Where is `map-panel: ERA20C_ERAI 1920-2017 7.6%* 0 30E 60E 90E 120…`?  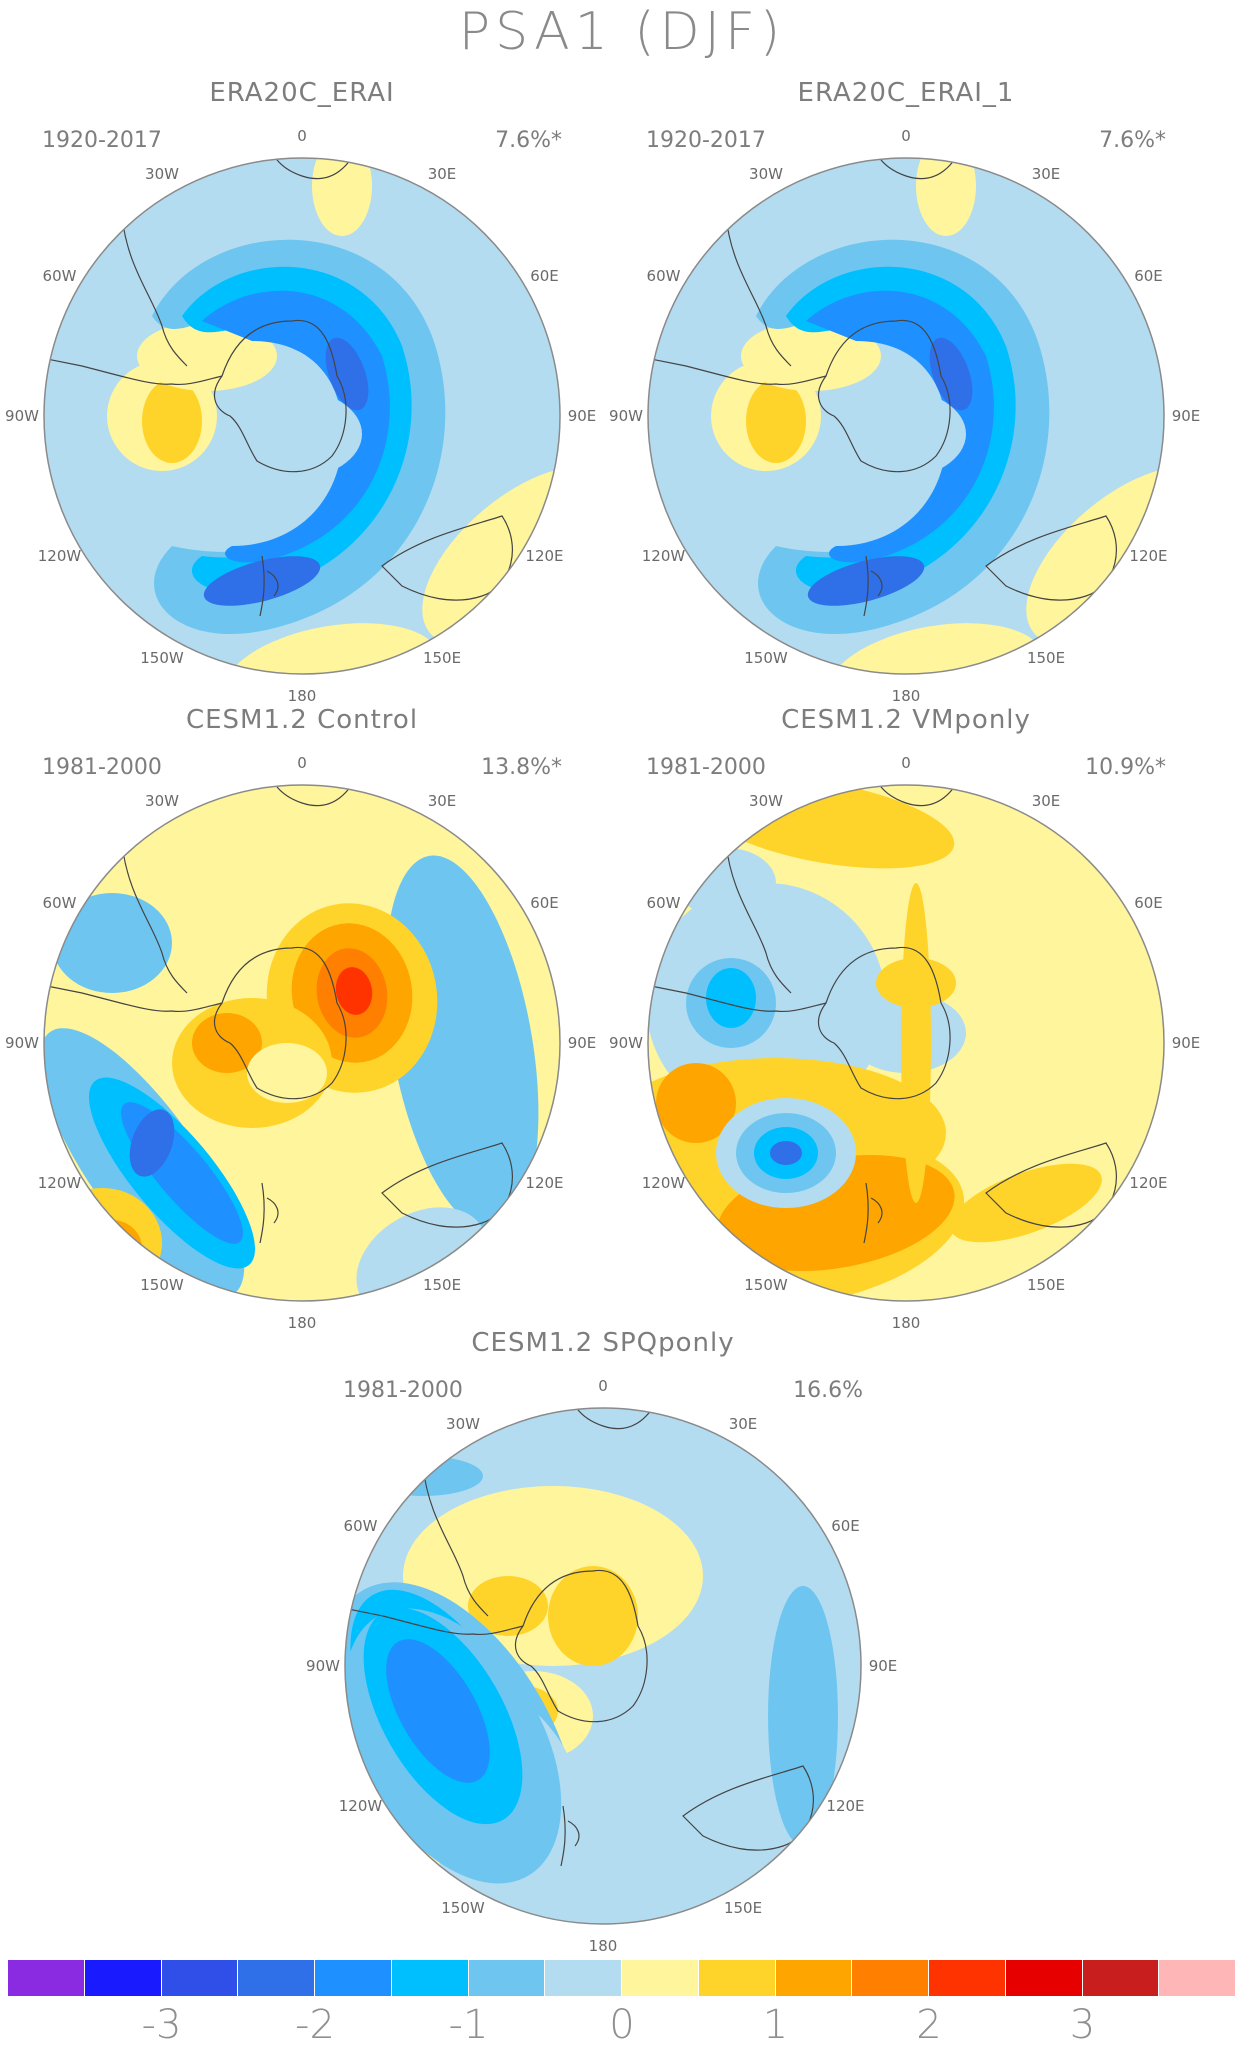
map-panel: ERA20C_ERAI 1920-2017 7.6%* 0 30E 60E 90E 120… is located at coordinates (302, 391).